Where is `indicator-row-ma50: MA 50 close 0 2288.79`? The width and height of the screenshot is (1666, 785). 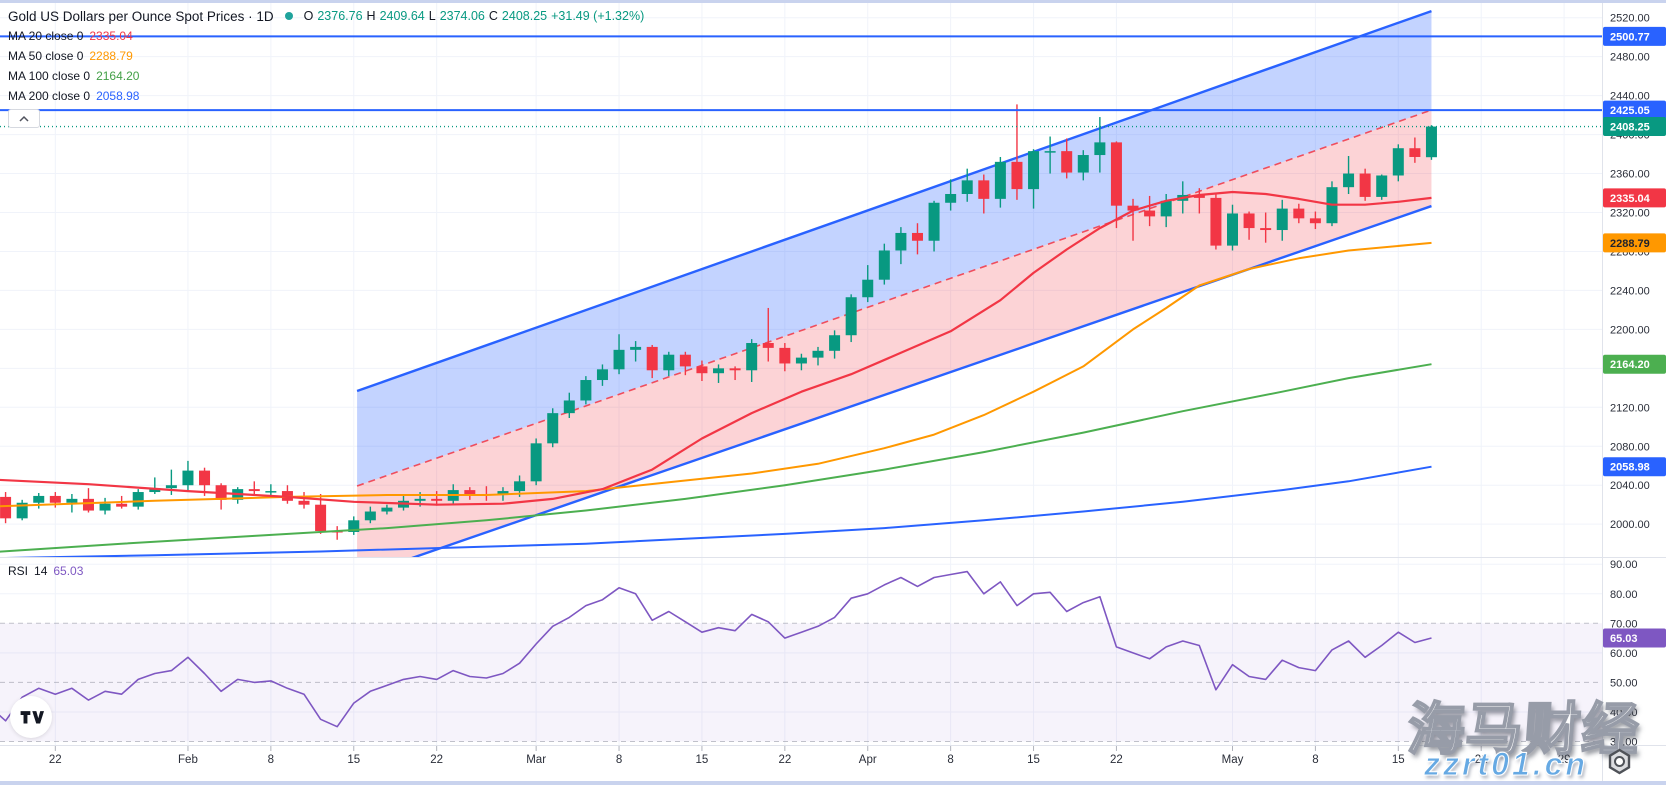
indicator-row-ma50: MA 50 close 0 2288.79 is located at coordinates (326, 56).